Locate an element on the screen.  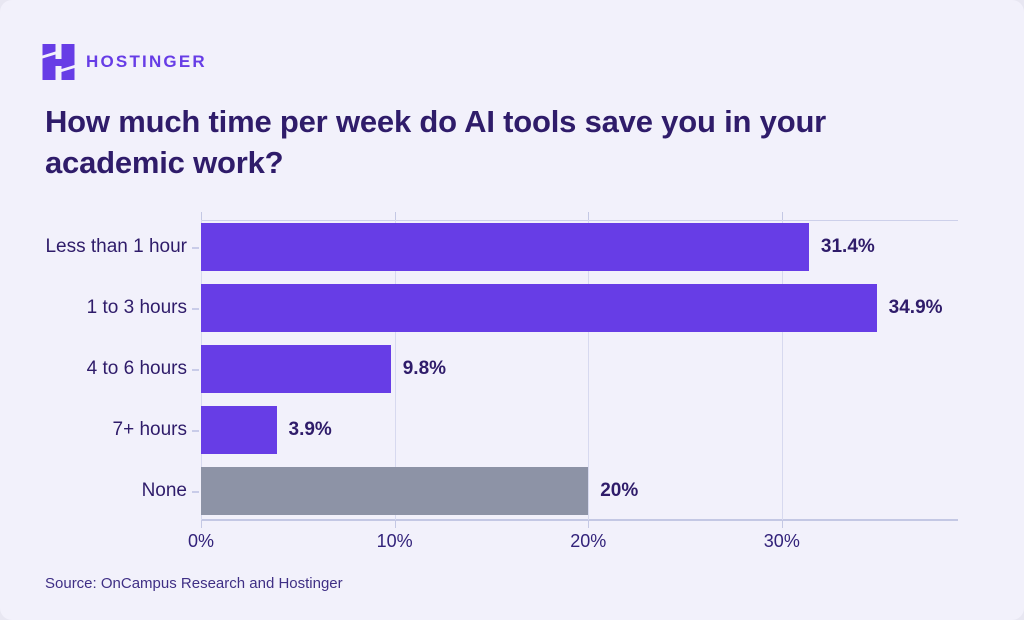
category-label: 4 to 6 hours is located at coordinates (136, 368).